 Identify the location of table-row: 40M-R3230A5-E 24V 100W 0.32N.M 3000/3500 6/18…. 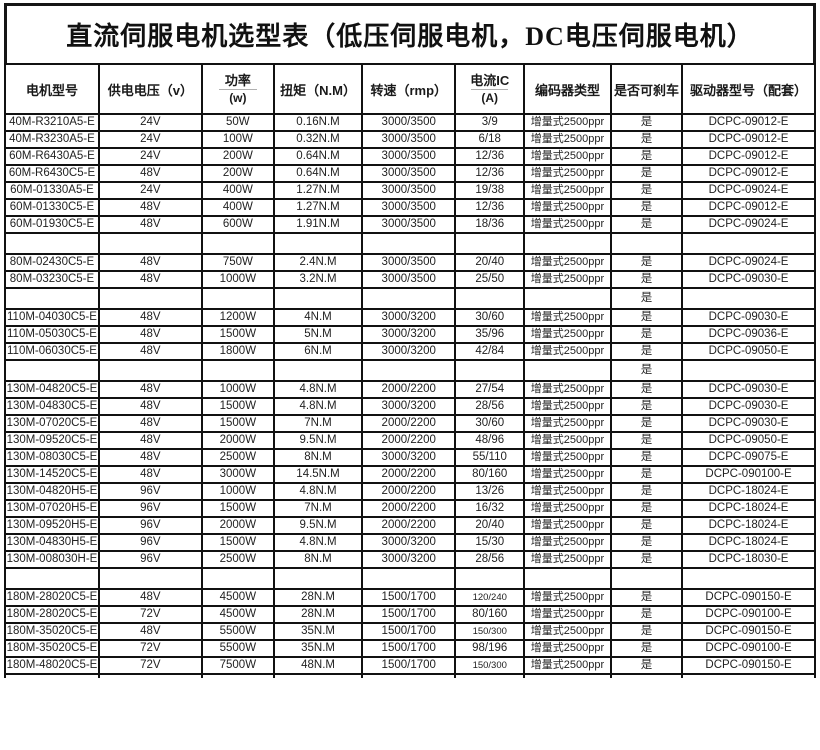
(410, 139).